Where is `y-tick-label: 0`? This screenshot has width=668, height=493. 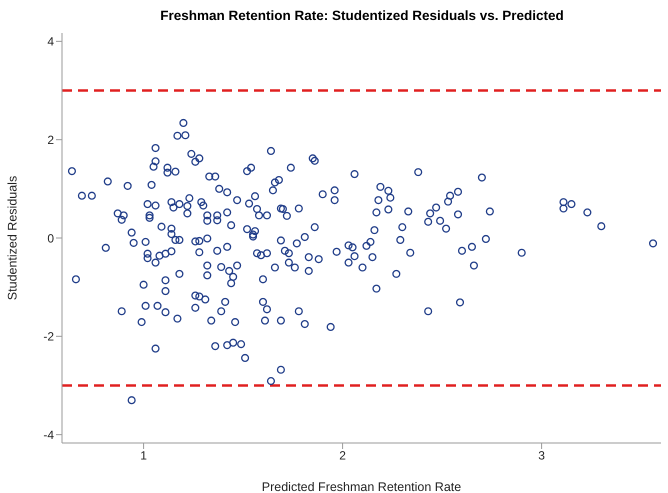
y-tick-label: 0 is located at coordinates (50, 238).